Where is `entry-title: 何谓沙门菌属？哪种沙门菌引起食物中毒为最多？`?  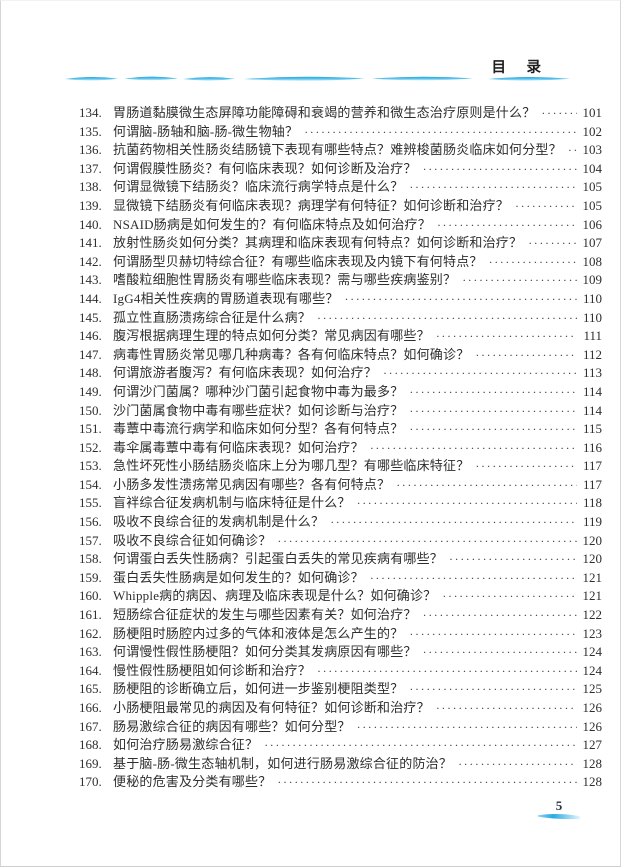
entry-title: 何谓沙门菌属？哪种沙门菌引起食物中毒为最多？ is located at coordinates (258, 391).